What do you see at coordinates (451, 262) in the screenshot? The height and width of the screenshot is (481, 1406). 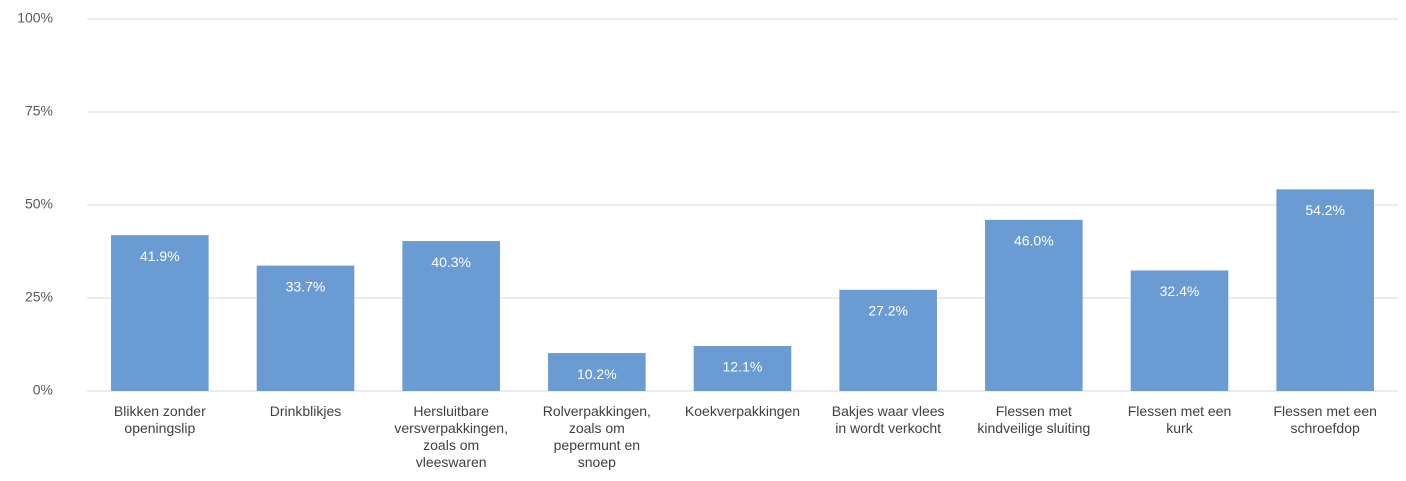 I see `data-label: 40.3%` at bounding box center [451, 262].